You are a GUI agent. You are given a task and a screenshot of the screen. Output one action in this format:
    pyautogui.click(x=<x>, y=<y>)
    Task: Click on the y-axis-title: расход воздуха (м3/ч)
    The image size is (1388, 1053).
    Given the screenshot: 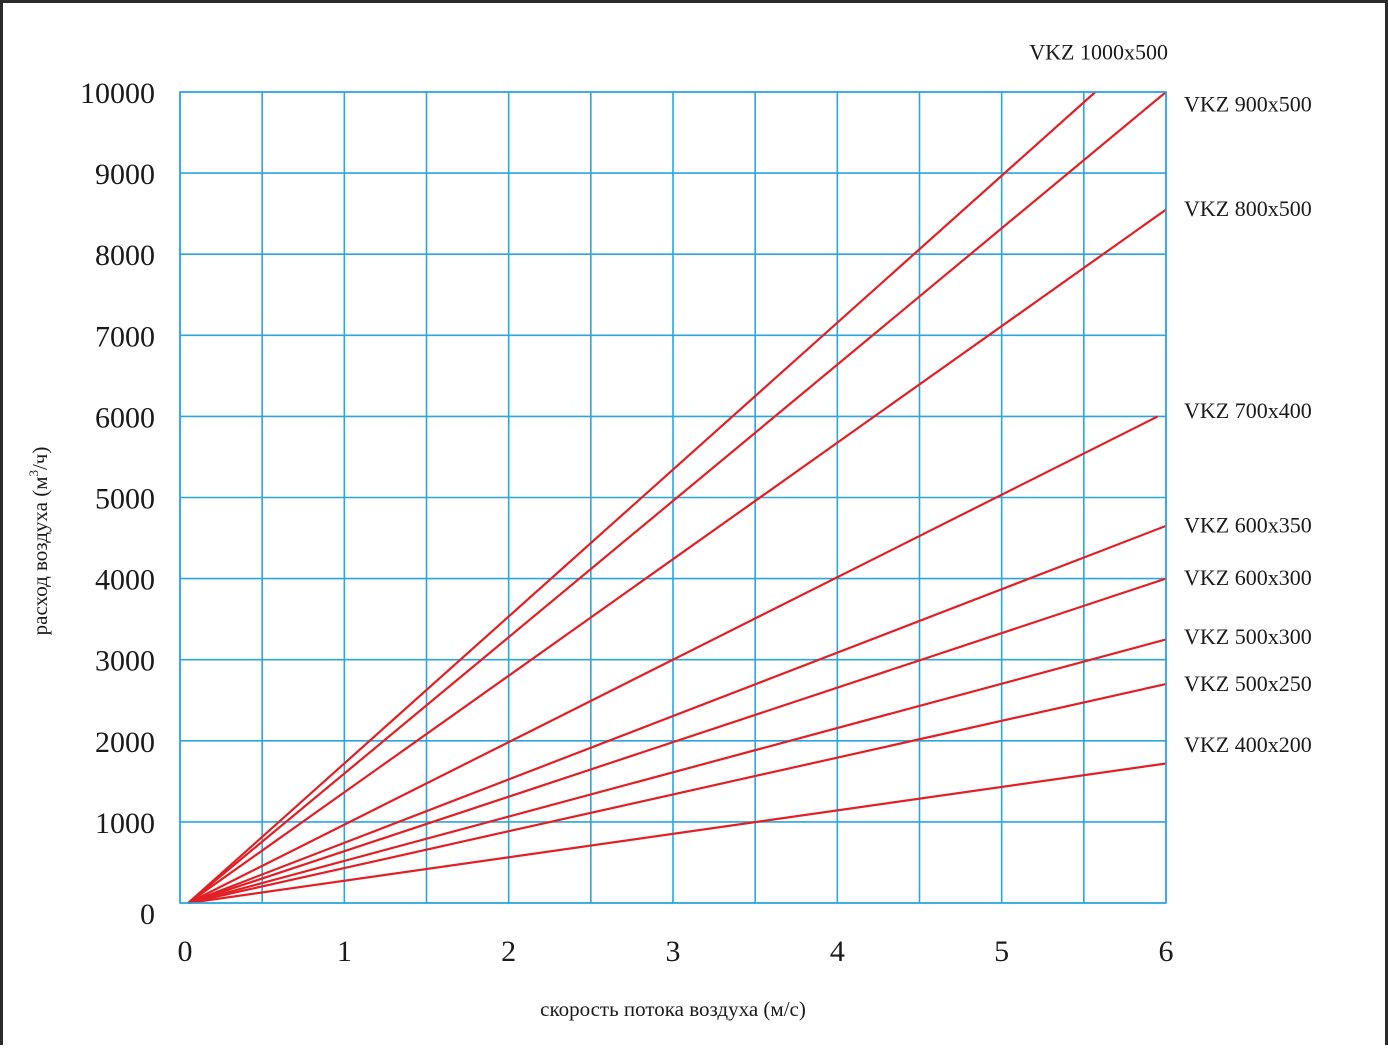 What is the action you would take?
    pyautogui.click(x=39, y=541)
    